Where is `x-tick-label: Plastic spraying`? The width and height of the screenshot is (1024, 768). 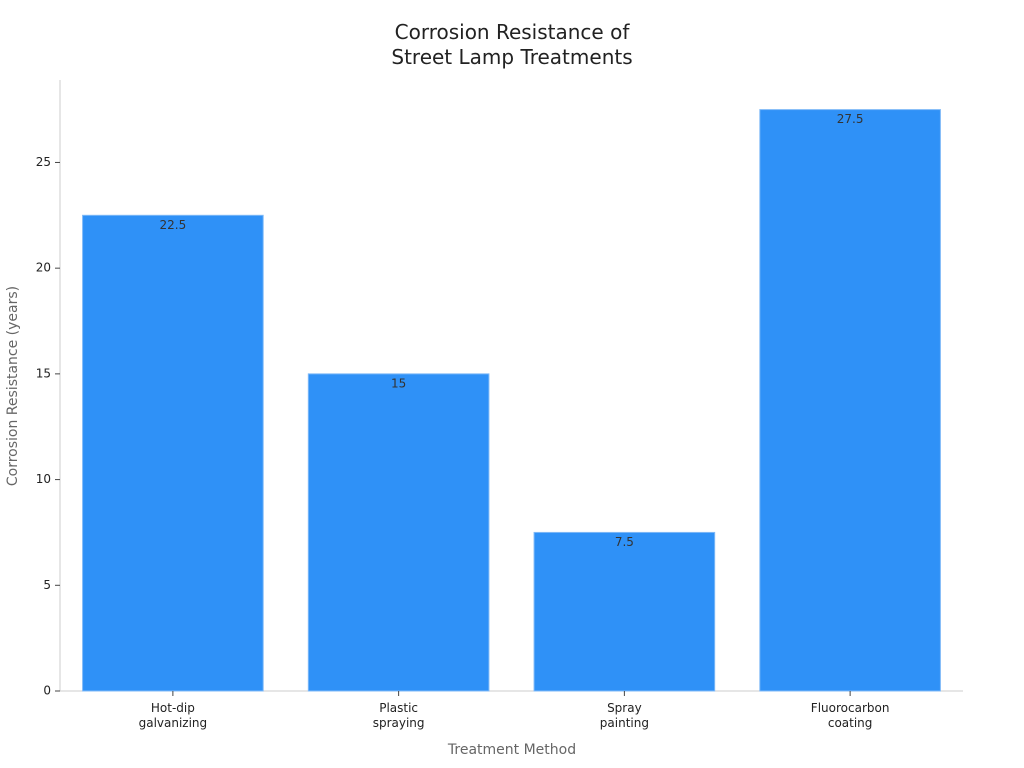
x-tick-label: Plastic spraying is located at coordinates (399, 715).